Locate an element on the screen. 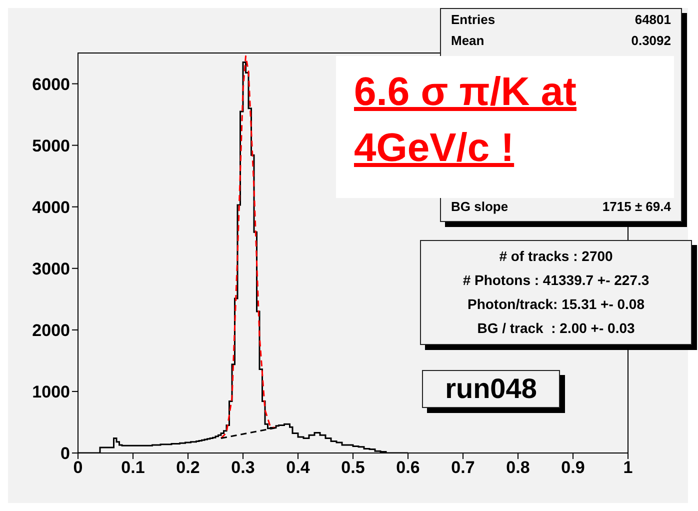 The width and height of the screenshot is (698, 511). x-tick-label: 0.5 is located at coordinates (353, 468).